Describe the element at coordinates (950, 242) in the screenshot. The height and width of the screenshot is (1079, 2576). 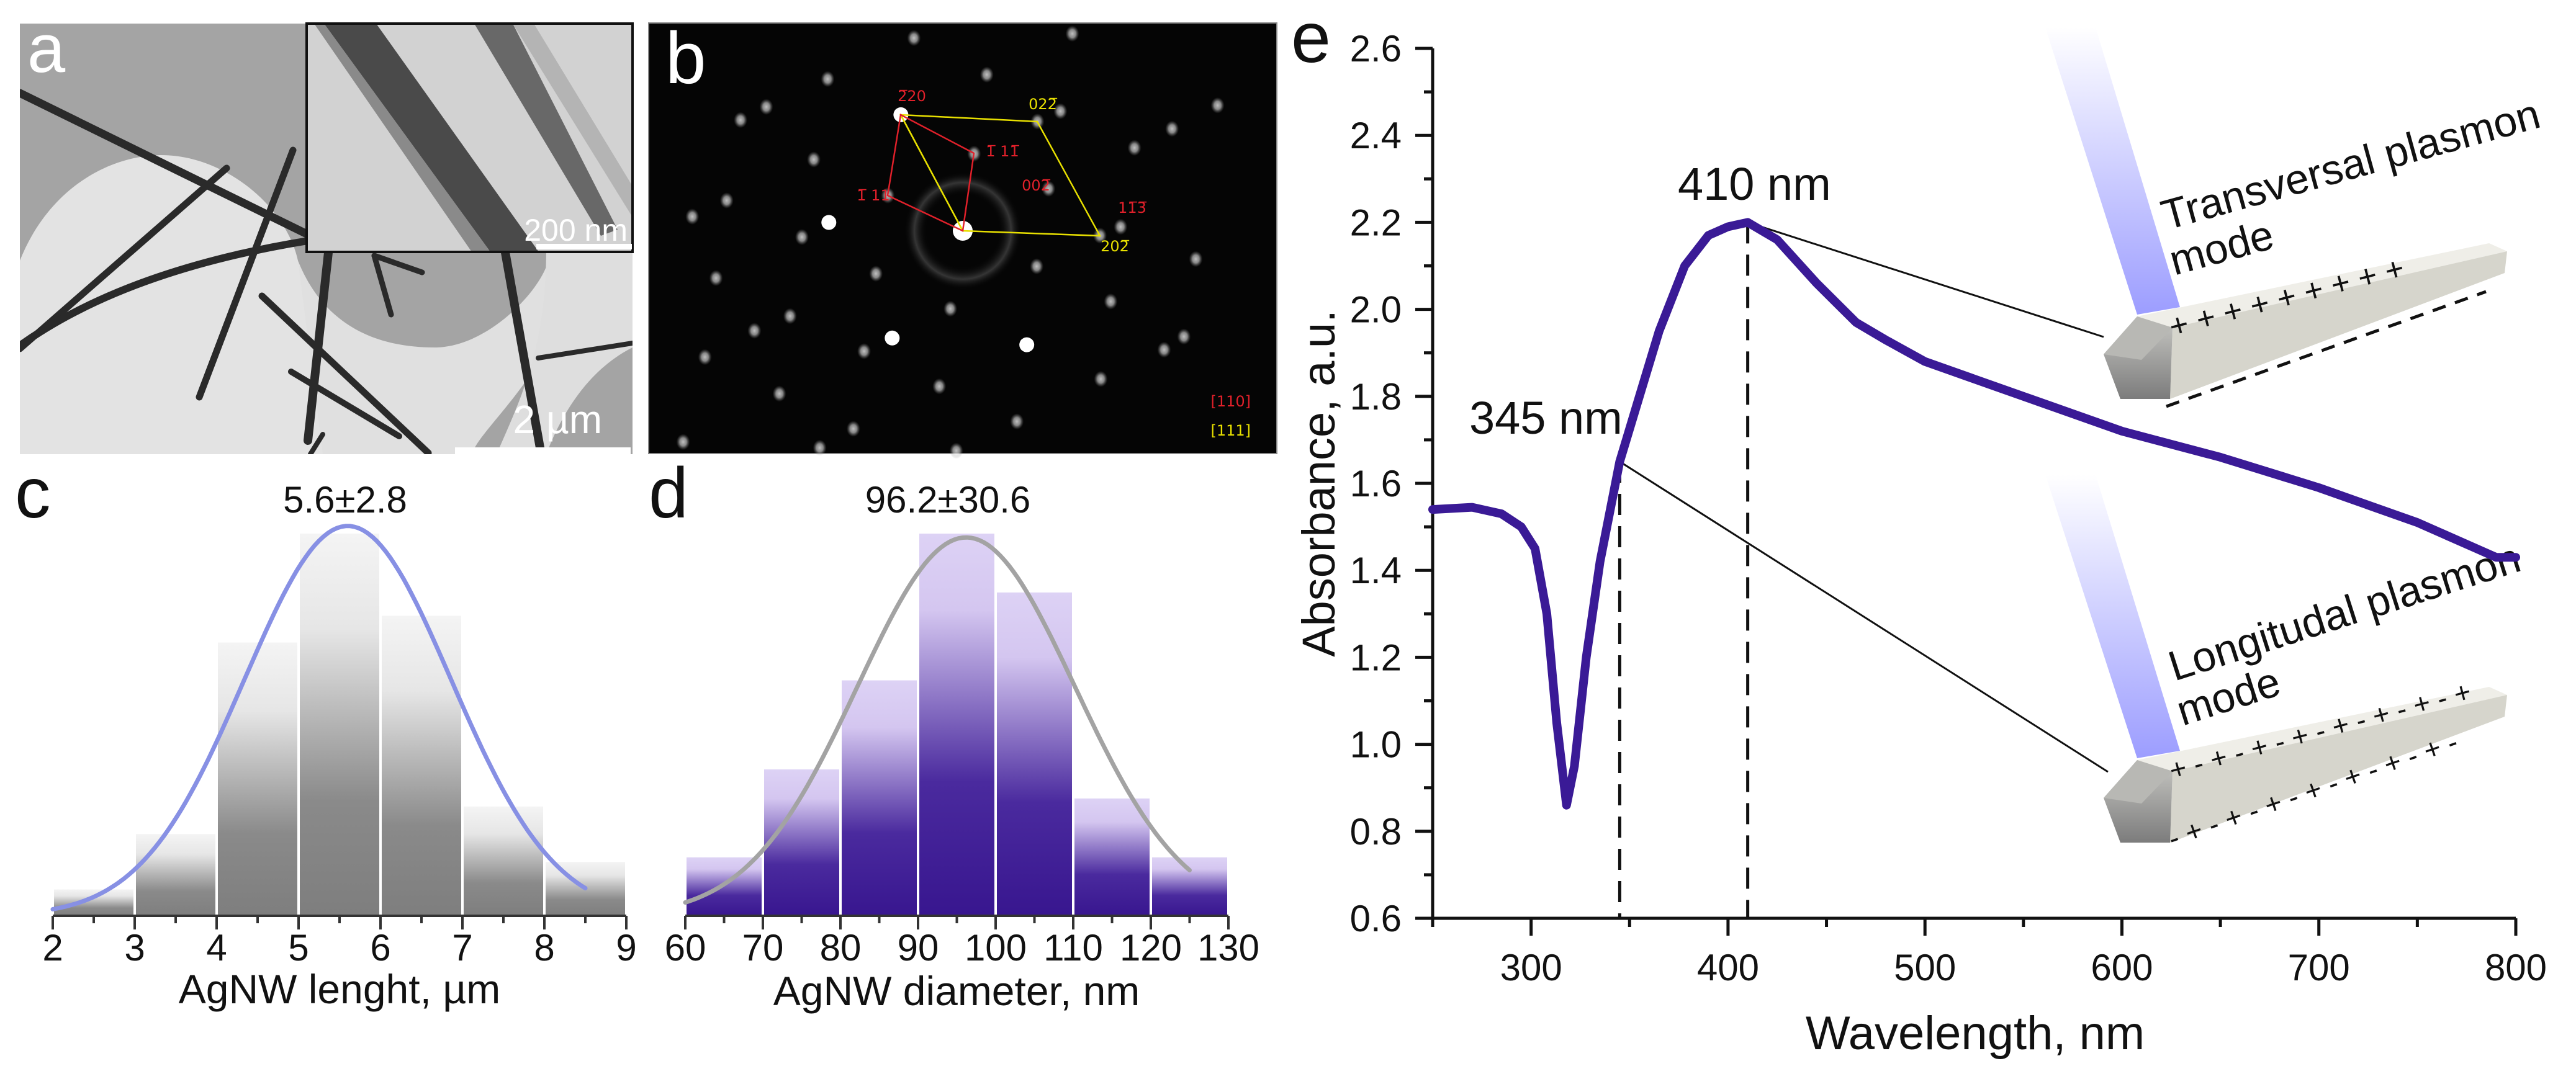
I see `diffraction-spots` at that location.